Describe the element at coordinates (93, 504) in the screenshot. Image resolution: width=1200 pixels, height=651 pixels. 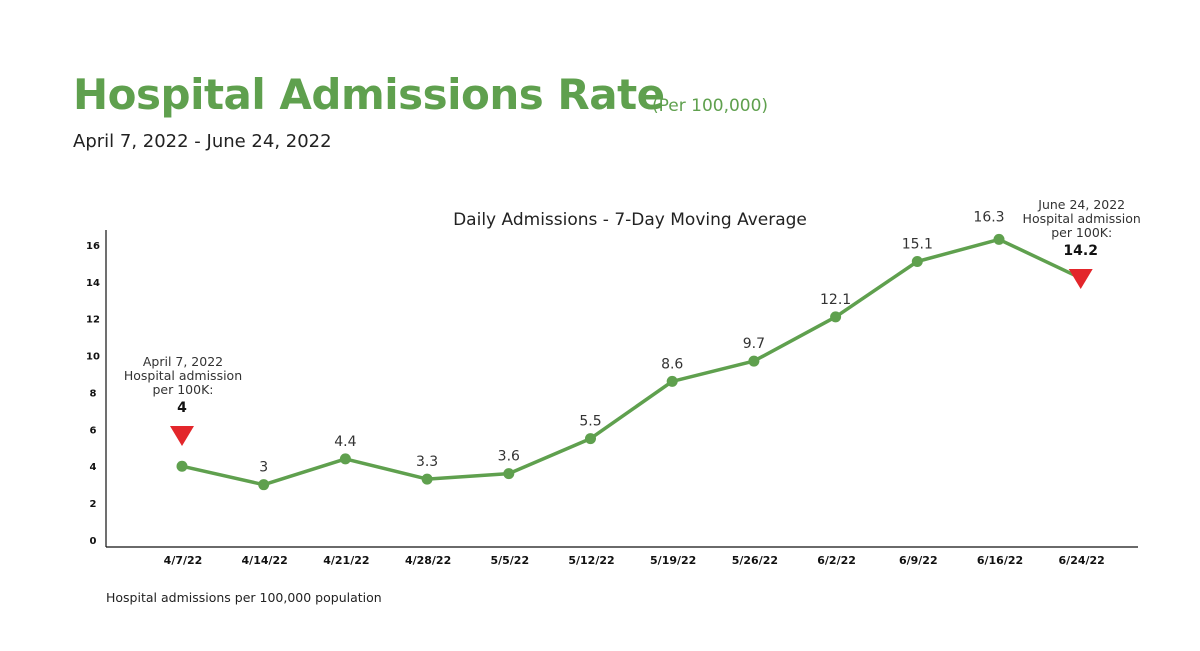
I see `y-tick-label: 2` at that location.